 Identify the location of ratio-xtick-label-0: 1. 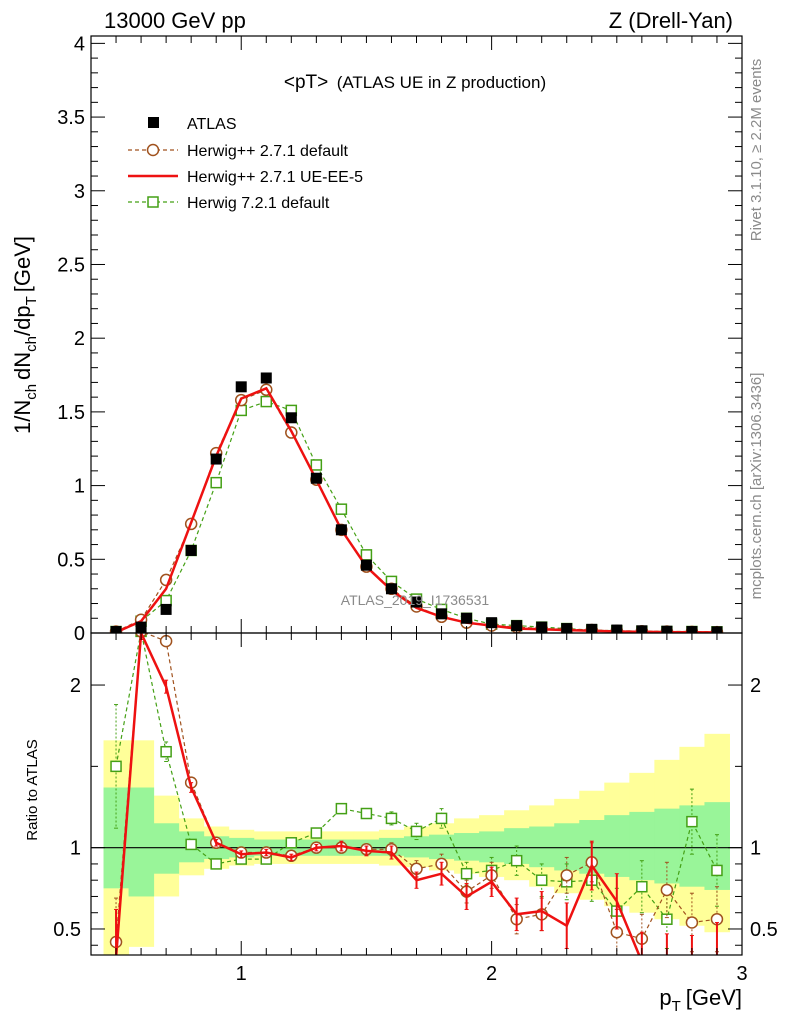
(241, 974).